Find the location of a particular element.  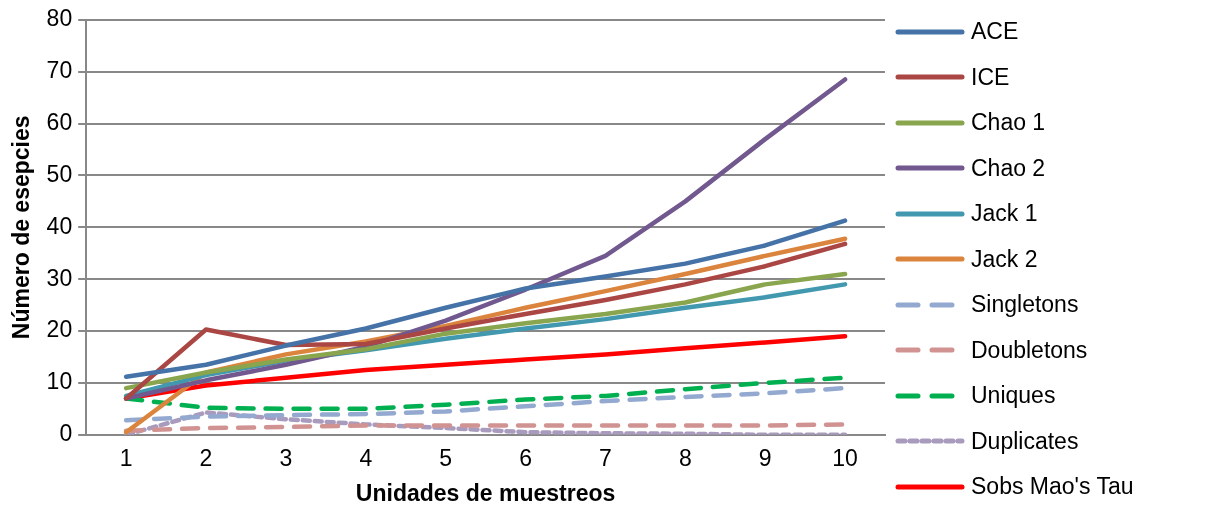

legend-label: ACE is located at coordinates (995, 32).